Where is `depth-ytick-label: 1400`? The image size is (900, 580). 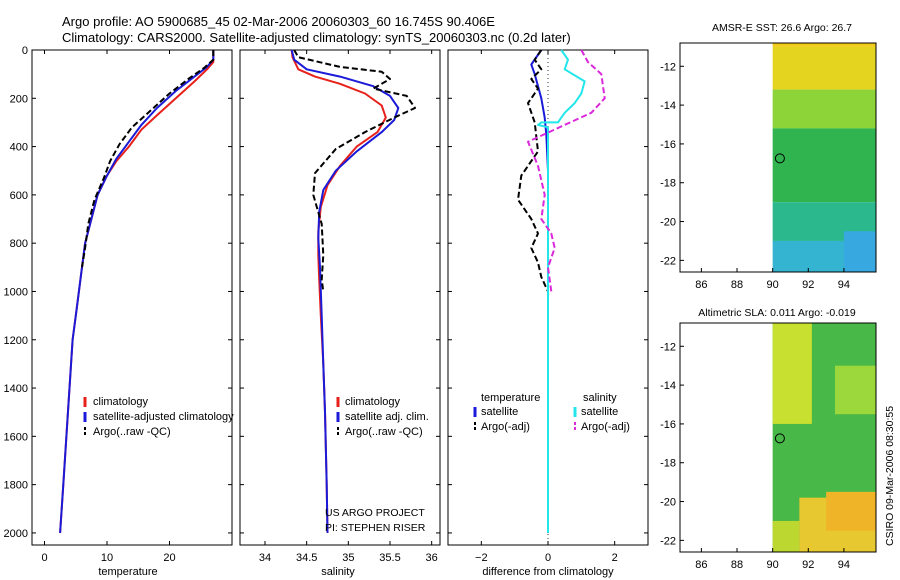
depth-ytick-label: 1400 is located at coordinates (16, 389).